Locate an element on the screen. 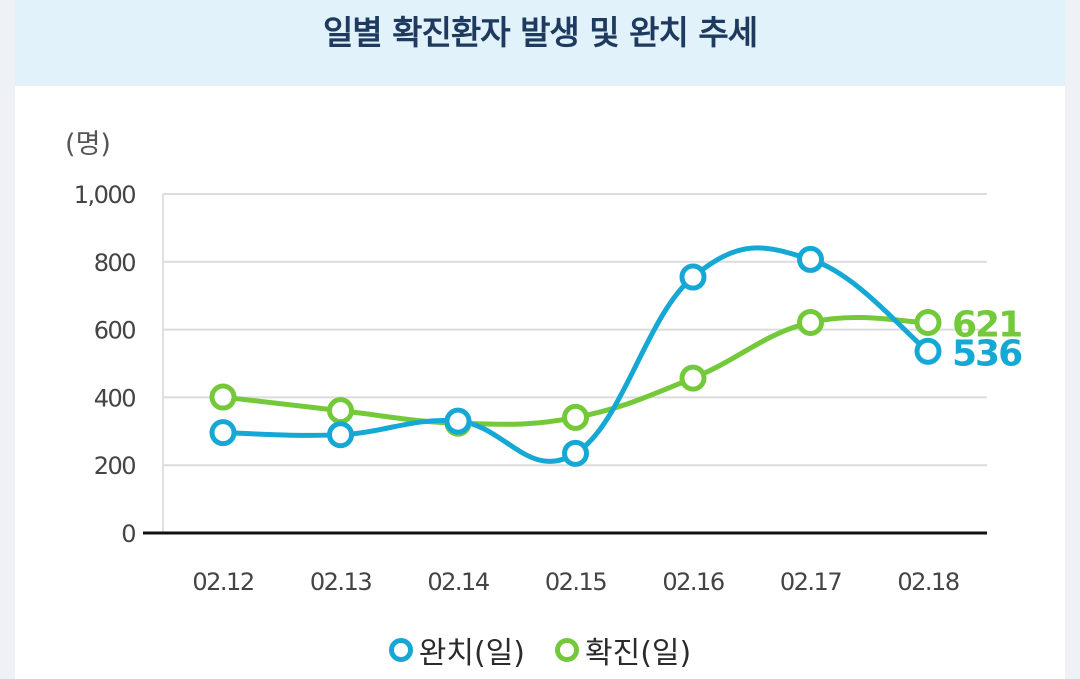  y-tick-label-0: 0 is located at coordinates (128, 534).